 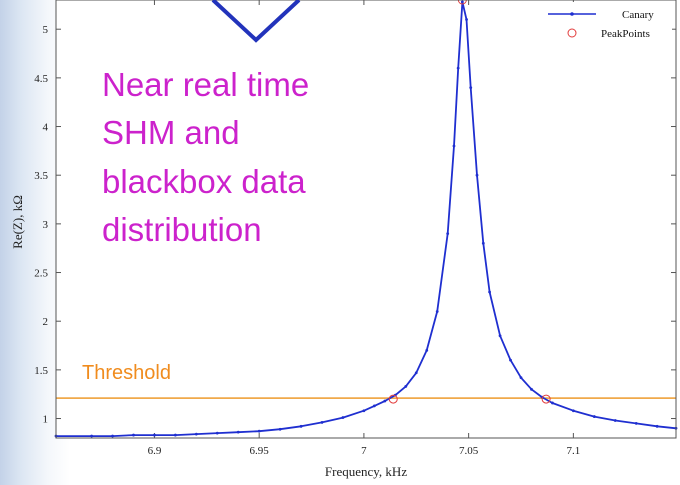 I want to click on x-tick-label: 7, so click(x=364, y=451).